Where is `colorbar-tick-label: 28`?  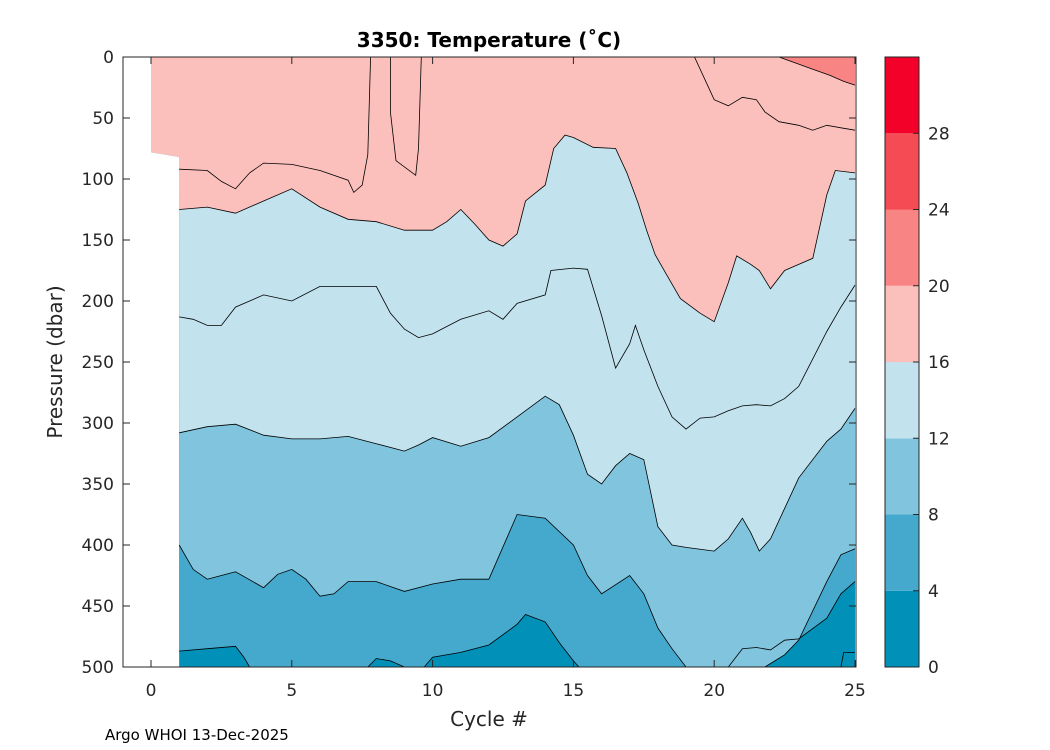 colorbar-tick-label: 28 is located at coordinates (939, 134).